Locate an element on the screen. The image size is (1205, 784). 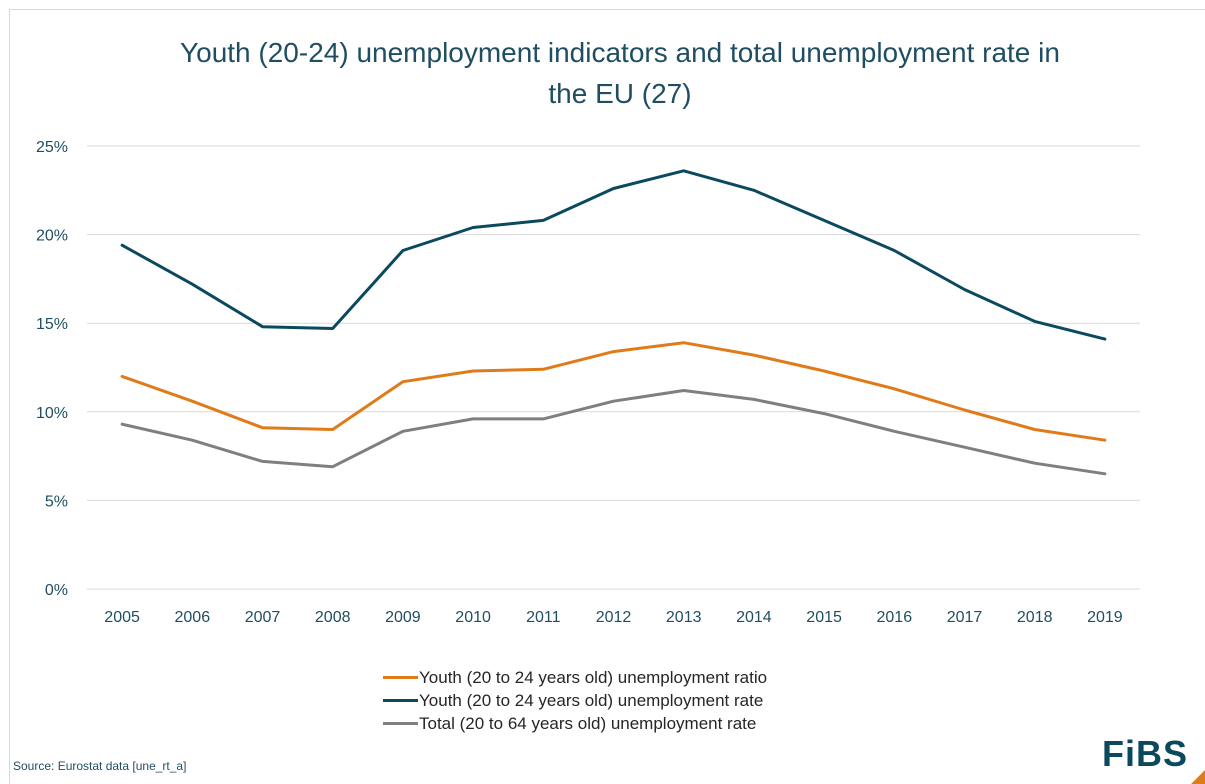
y-tick-label: 10% is located at coordinates (52, 413).